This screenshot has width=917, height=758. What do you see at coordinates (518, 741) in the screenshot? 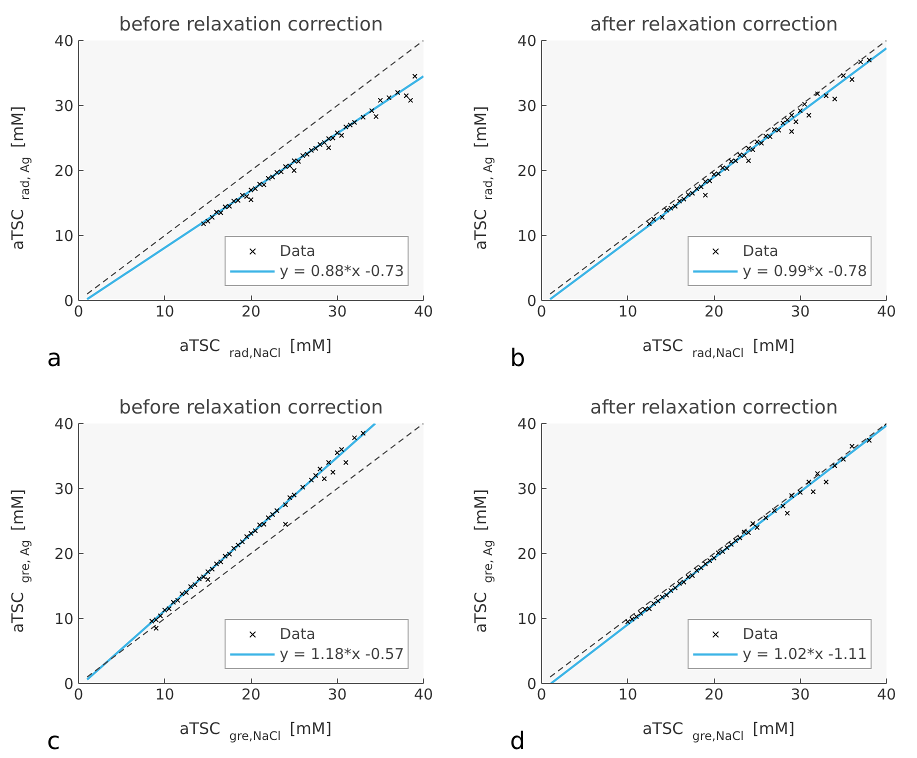
I see `text: d` at bounding box center [518, 741].